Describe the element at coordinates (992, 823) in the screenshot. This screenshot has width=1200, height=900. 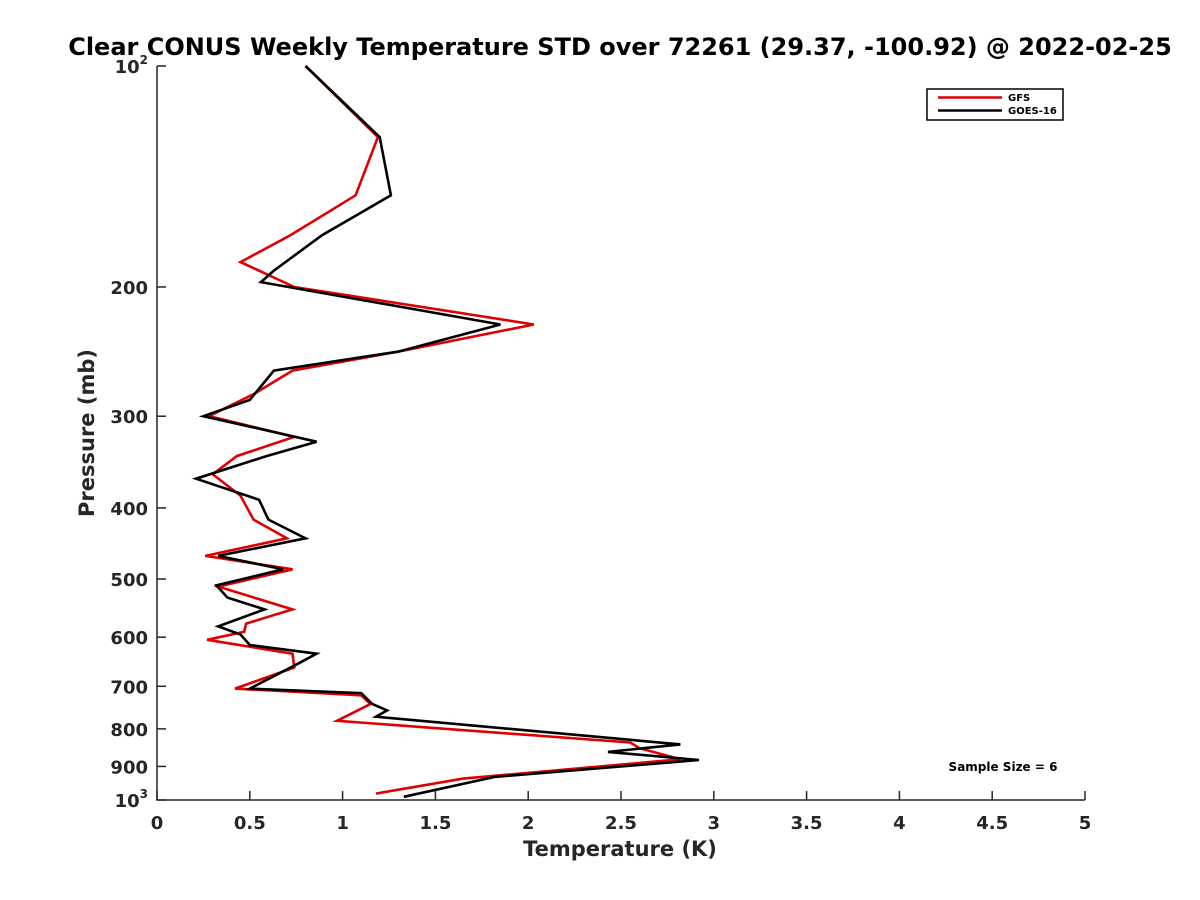
I see `x-tick-label: 4.5` at that location.